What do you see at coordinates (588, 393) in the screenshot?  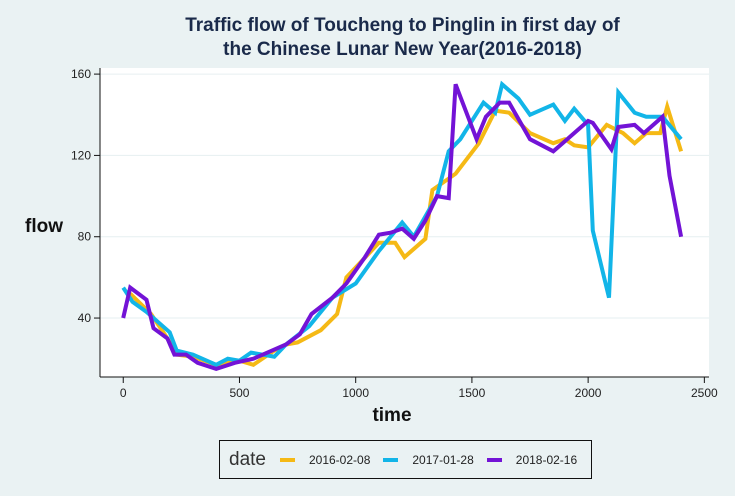 I see `x-tick-label-2000: 2000` at bounding box center [588, 393].